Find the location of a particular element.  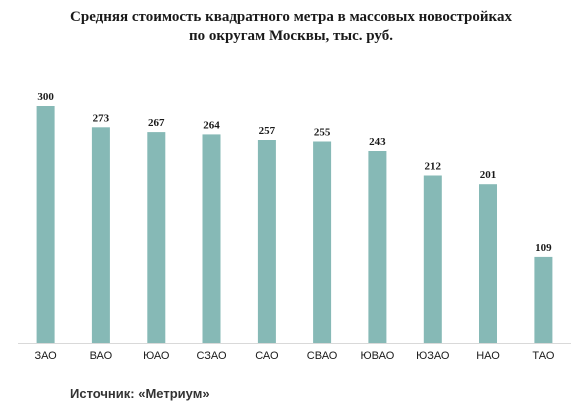

value-label-ТАО: 109 is located at coordinates (543, 248).